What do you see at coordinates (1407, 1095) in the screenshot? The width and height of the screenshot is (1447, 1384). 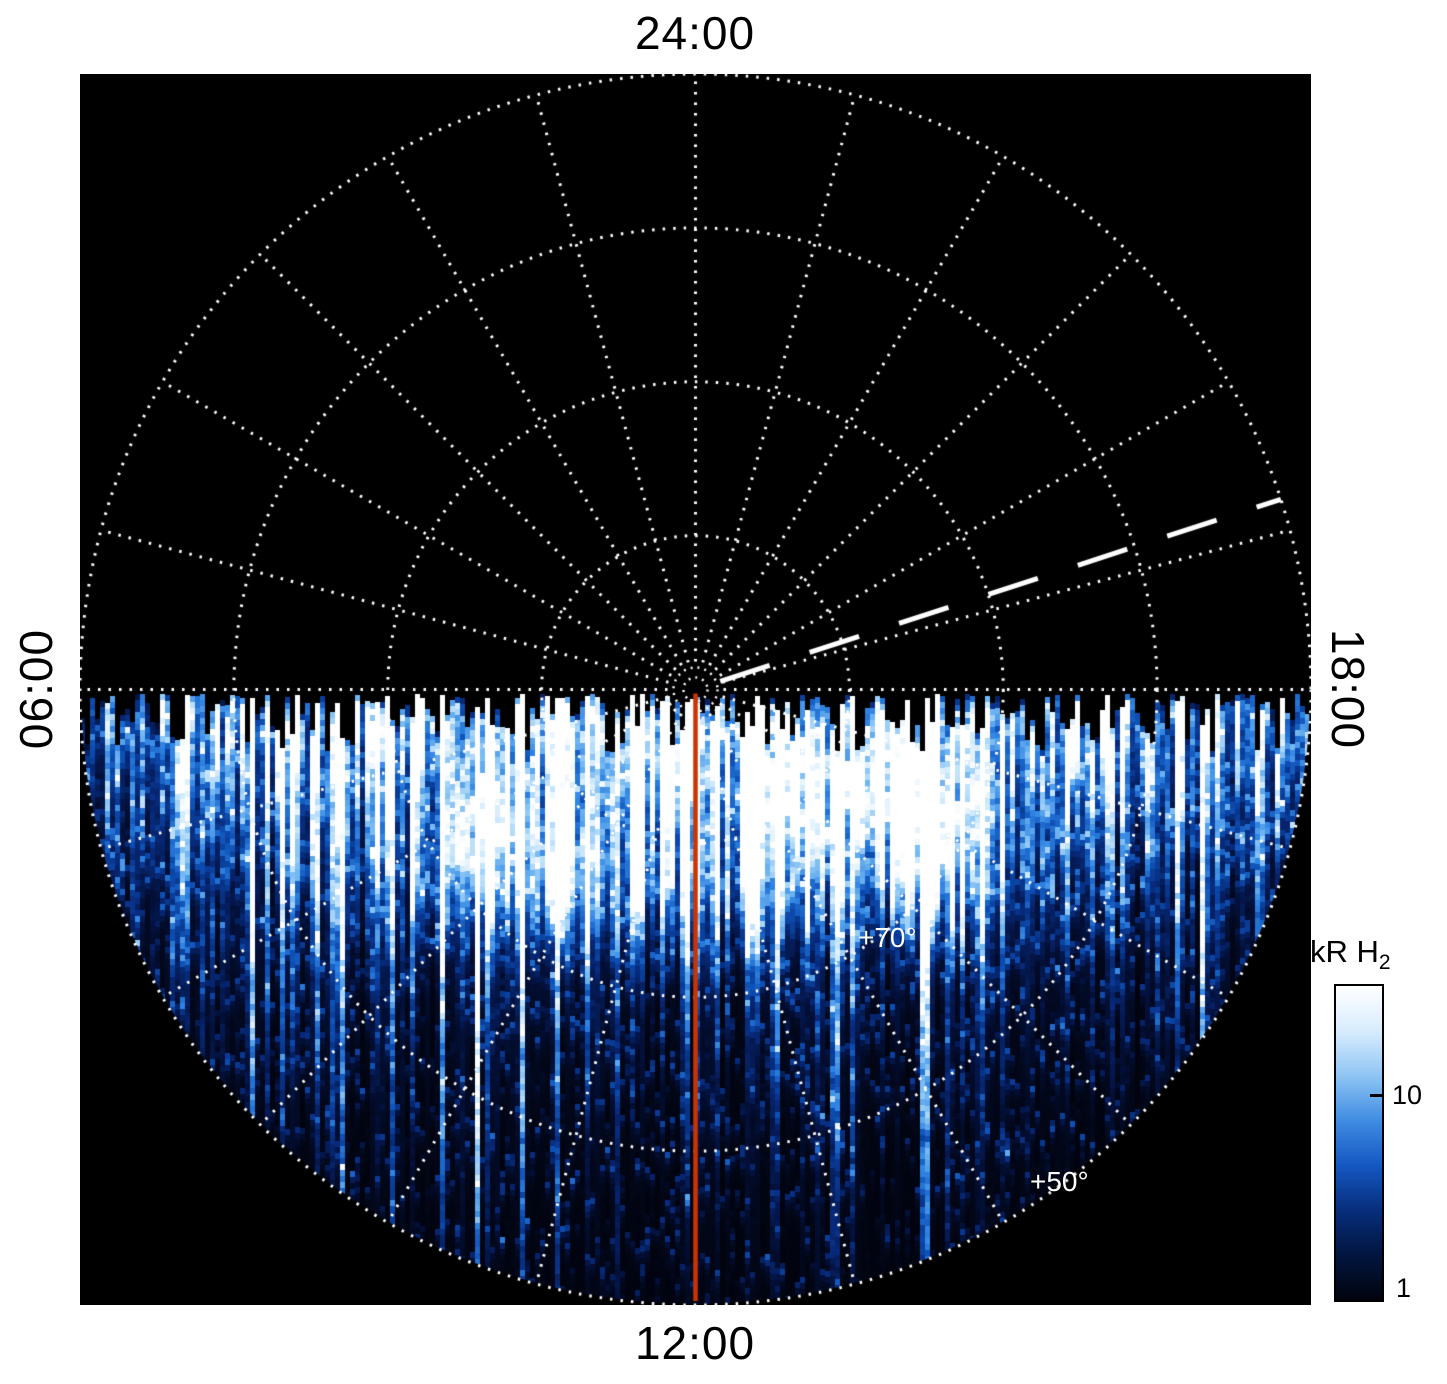 I see `colorbar-tick-10: 10` at bounding box center [1407, 1095].